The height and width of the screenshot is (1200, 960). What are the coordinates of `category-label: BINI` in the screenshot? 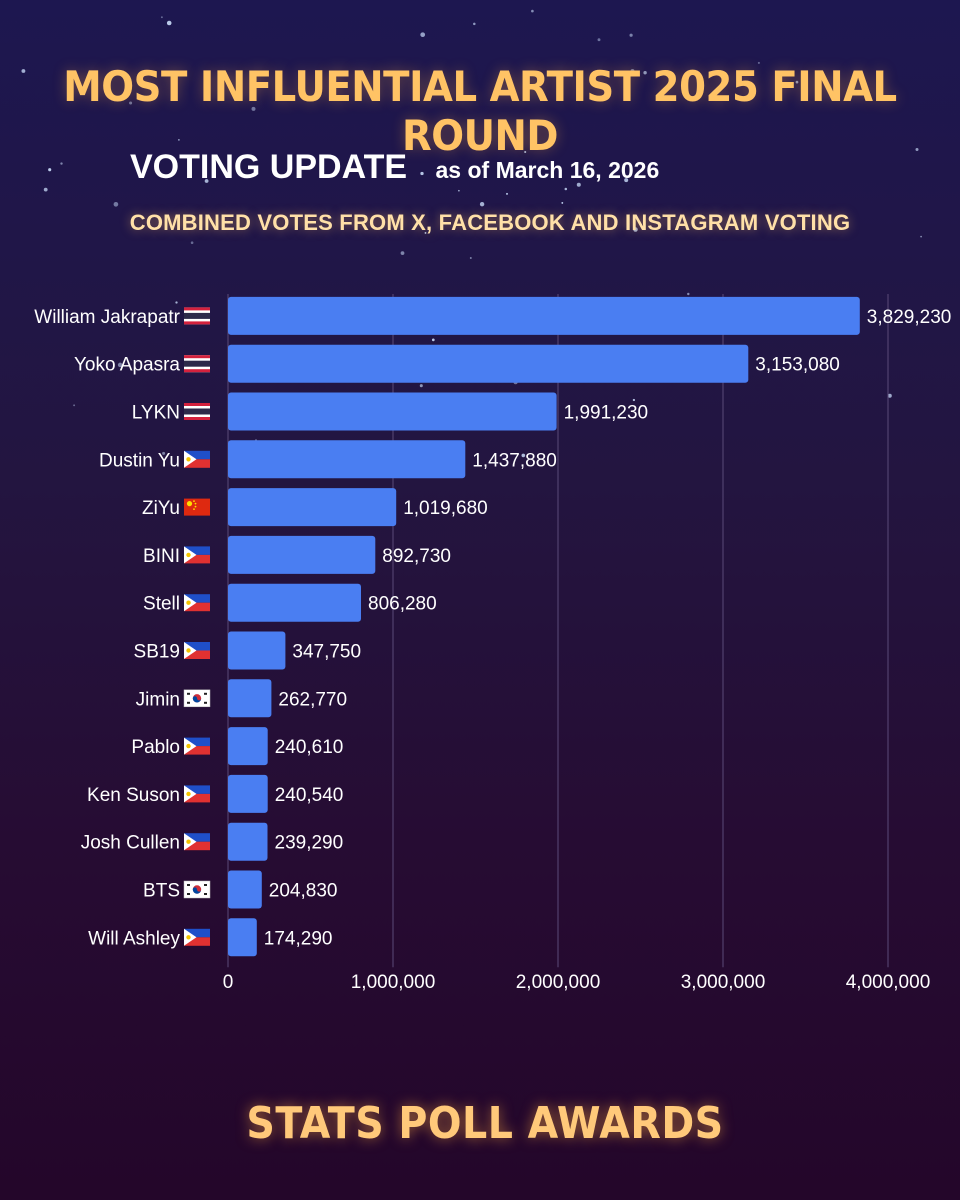 It's located at (161, 556).